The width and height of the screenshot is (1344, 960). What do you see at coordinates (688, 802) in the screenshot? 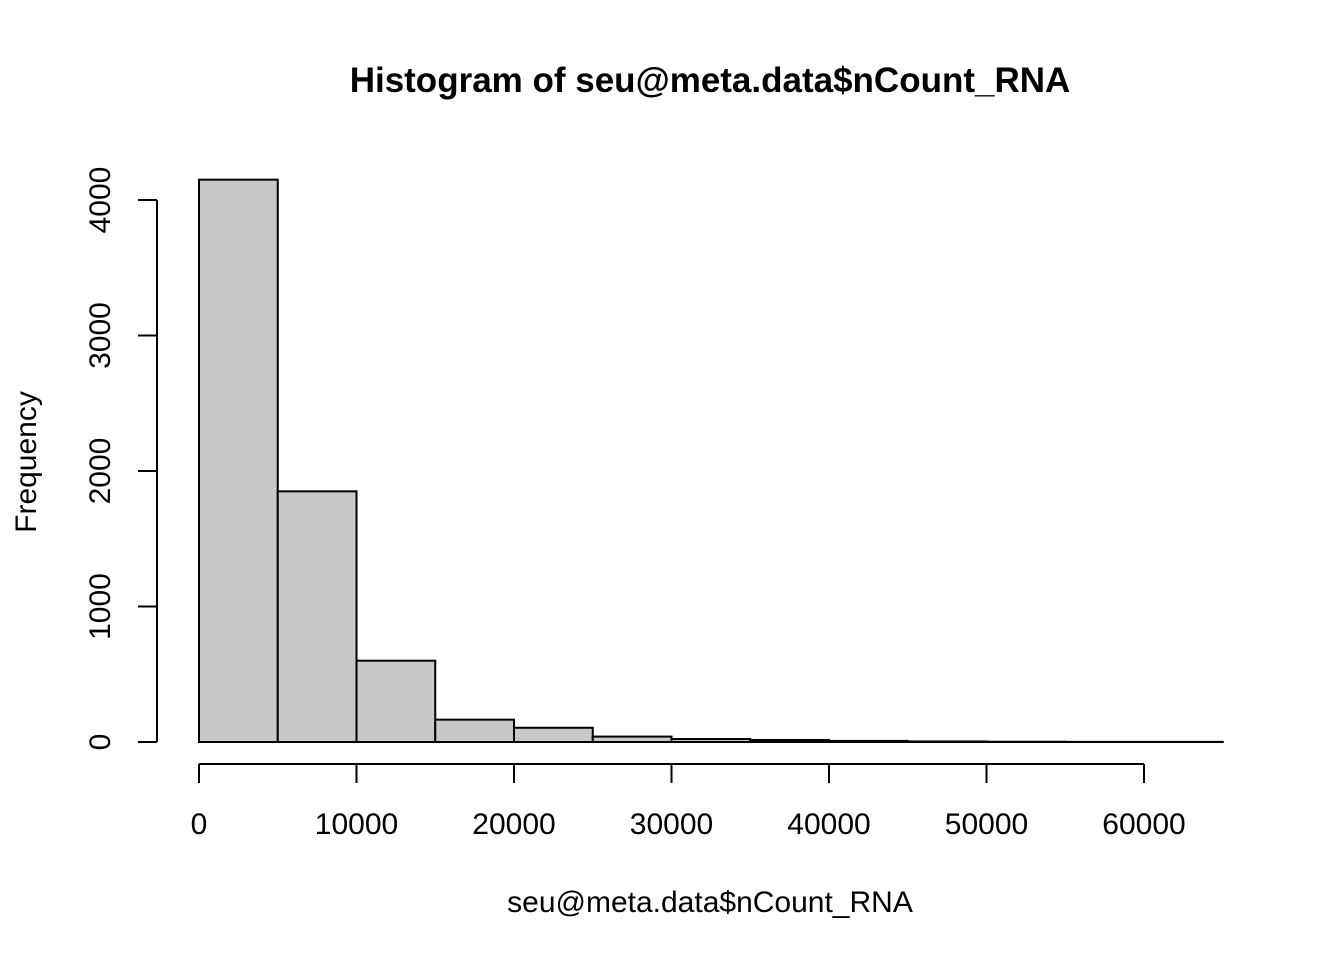
I see `x-axis: 0 10000 20000 30000 40000 50000 60000` at bounding box center [688, 802].